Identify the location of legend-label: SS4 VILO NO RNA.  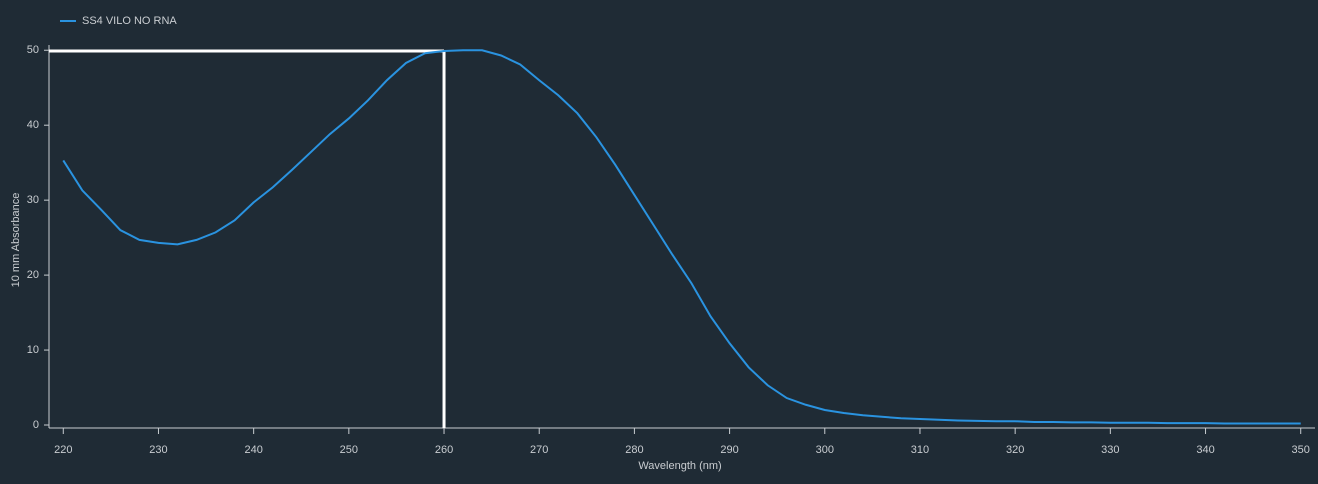
(129, 21).